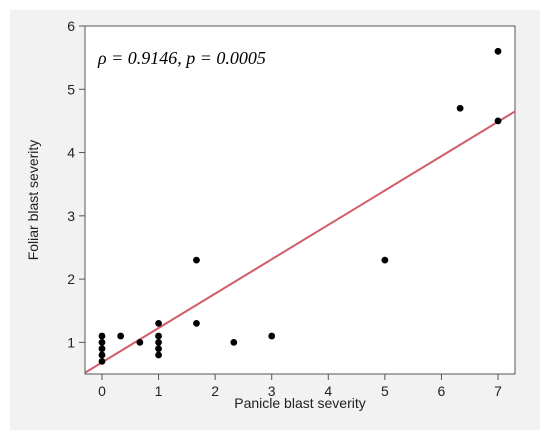 The image size is (550, 440). I want to click on correlation-annotation: ρ = 0.9146, p = 0.0005, so click(181, 58).